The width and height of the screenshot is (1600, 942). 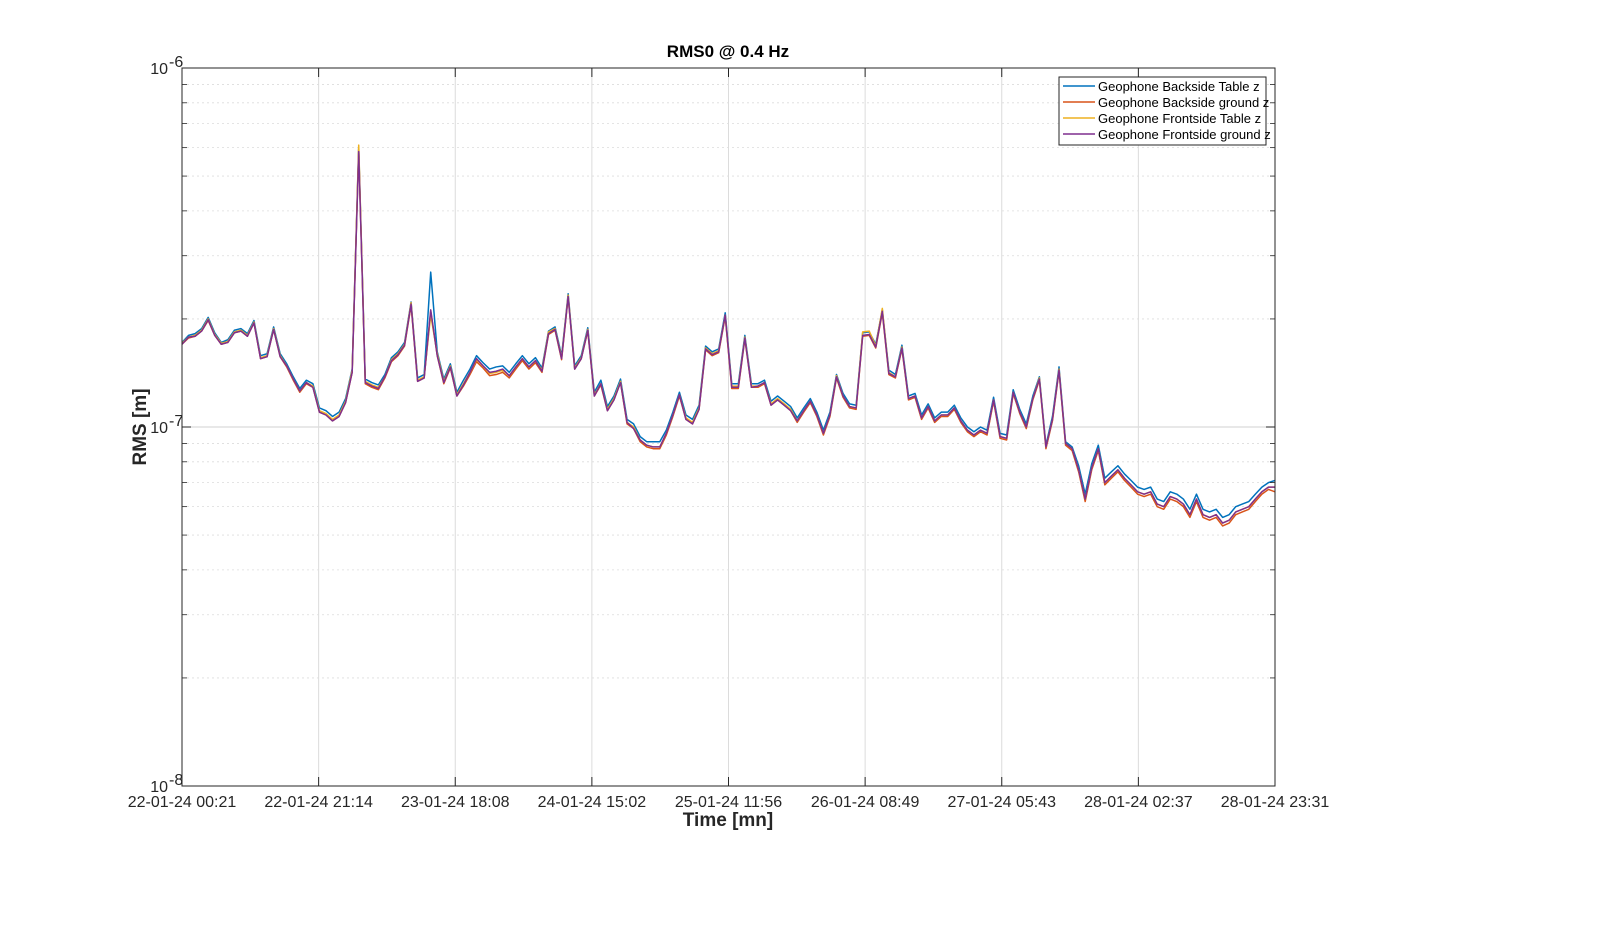 I want to click on y-tick-label: 10 -8, so click(x=166, y=784).